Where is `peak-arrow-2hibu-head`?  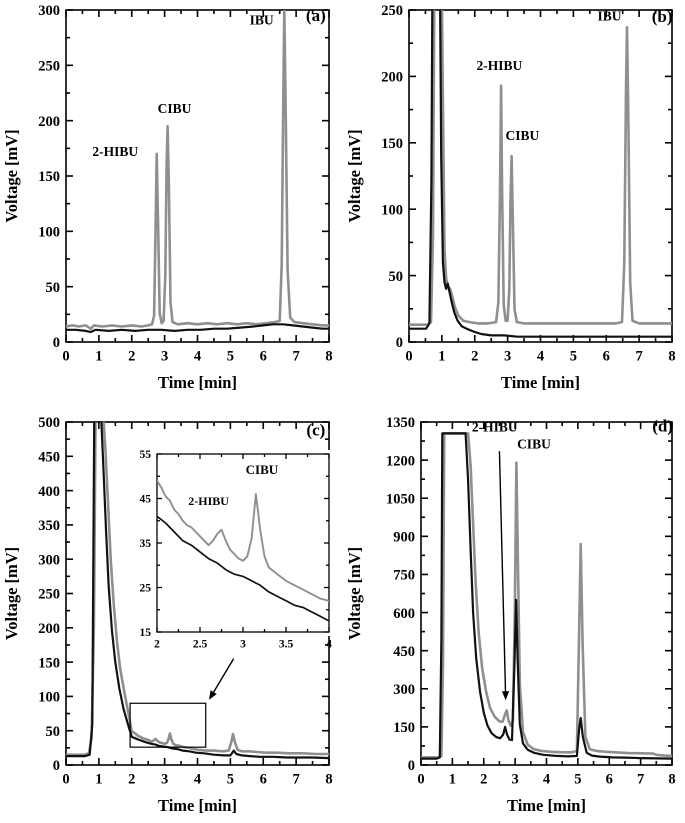 peak-arrow-2hibu-head is located at coordinates (505, 696).